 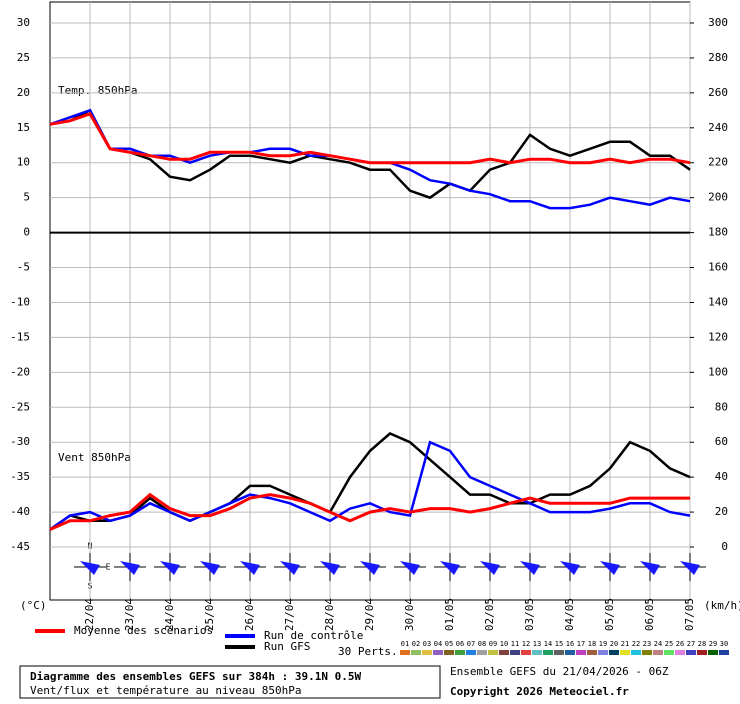 I want to click on y-tick-label: -20, so click(x=20, y=371).